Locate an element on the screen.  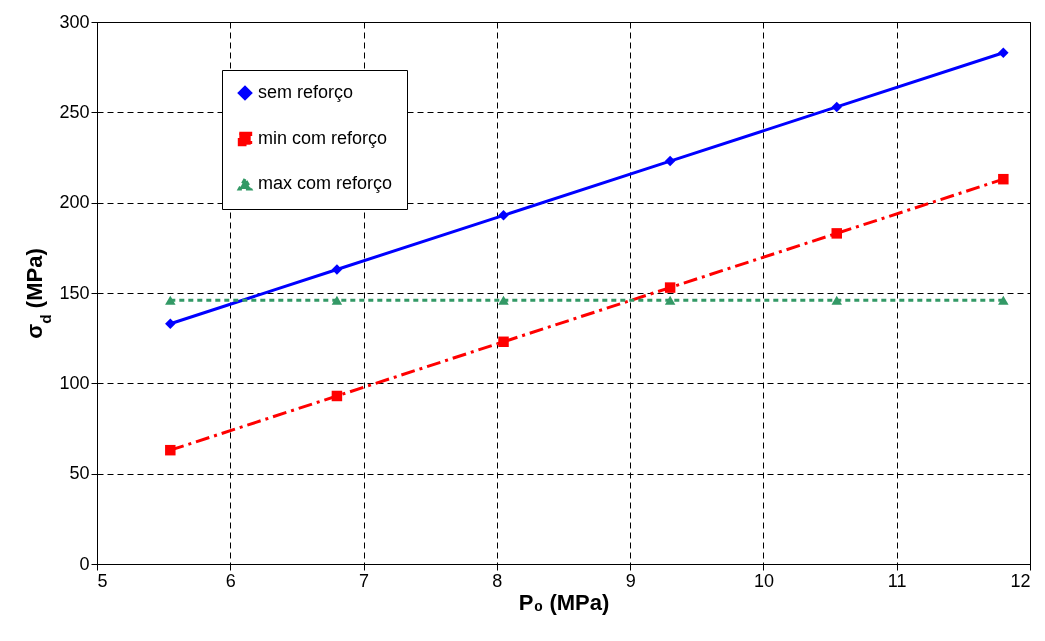
legend-label: max com reforço is located at coordinates (325, 183).